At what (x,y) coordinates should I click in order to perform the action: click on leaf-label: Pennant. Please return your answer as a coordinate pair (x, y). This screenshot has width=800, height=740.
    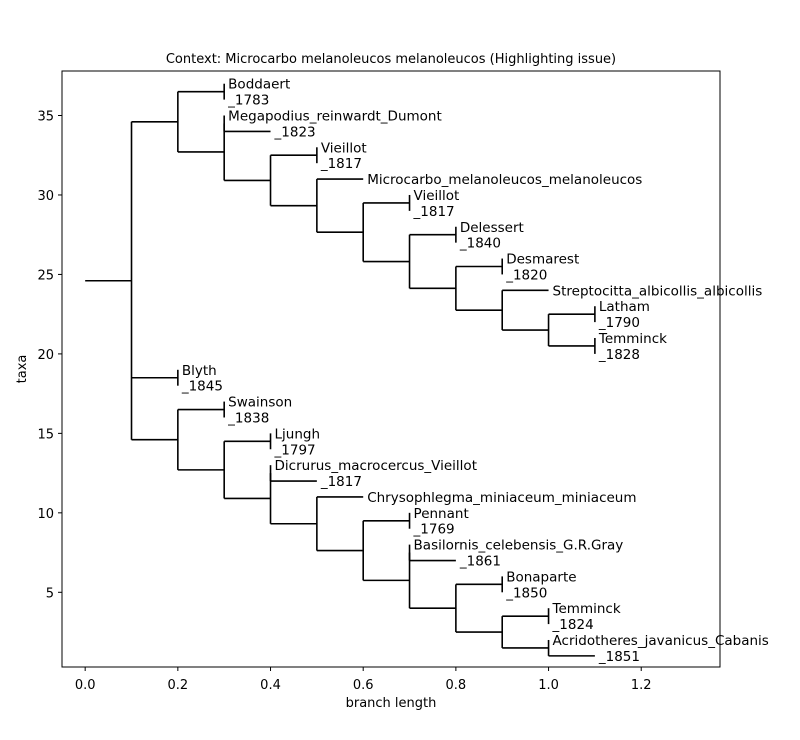
    Looking at the image, I should click on (441, 514).